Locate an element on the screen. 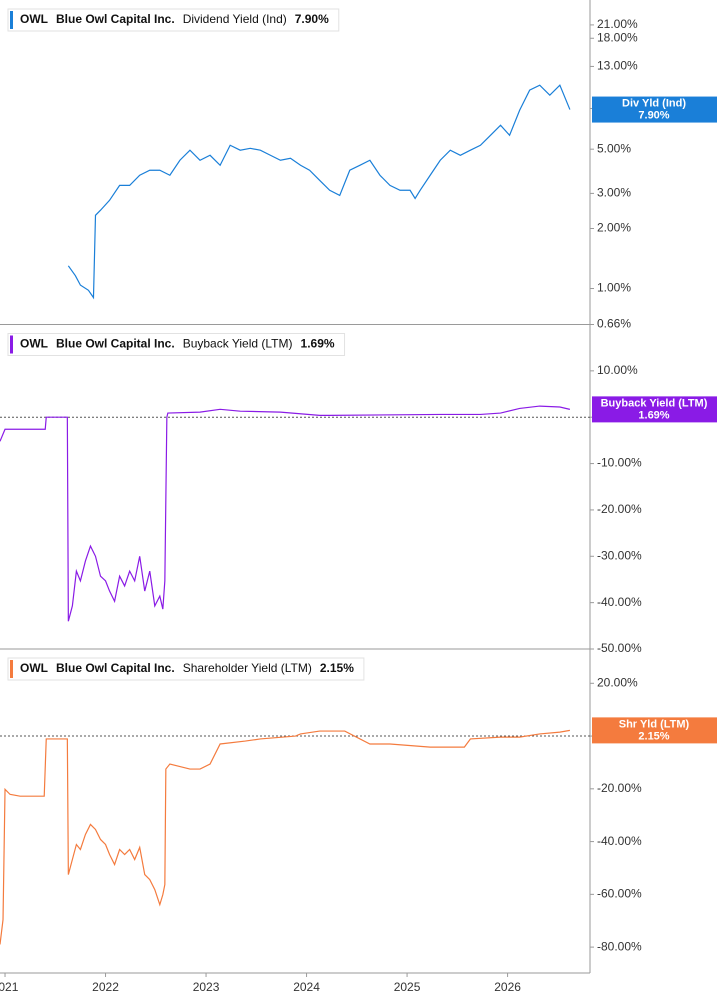  legend-entry: Buyback Yield (LTM) is located at coordinates (238, 344).